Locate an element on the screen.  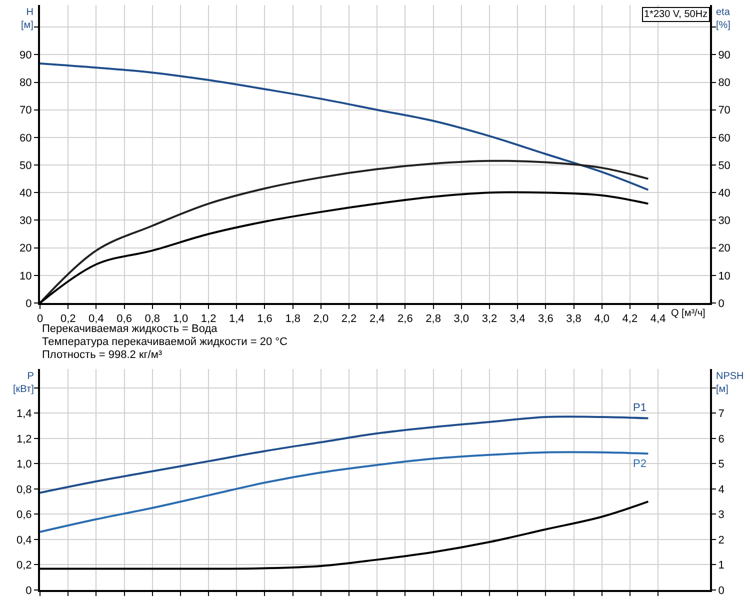
x-tick-label: 3,0 is located at coordinates (462, 319).